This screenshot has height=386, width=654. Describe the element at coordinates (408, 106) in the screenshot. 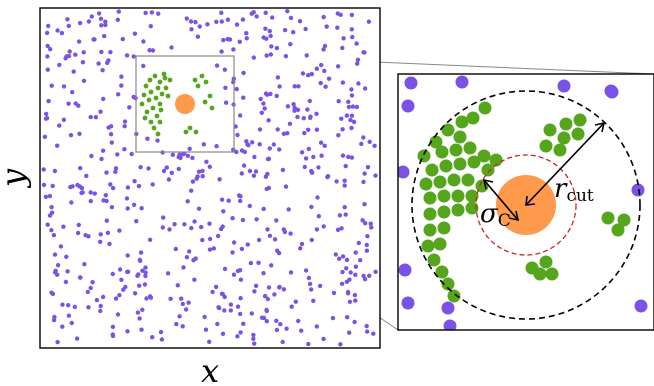

I see `inset-particle` at that location.